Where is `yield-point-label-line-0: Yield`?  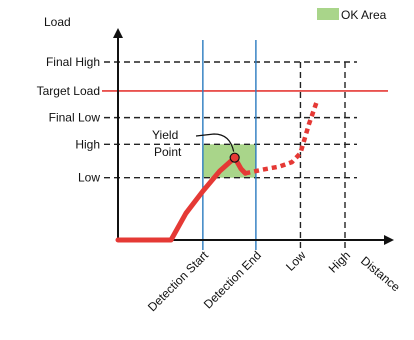 yield-point-label-line-0: Yield is located at coordinates (165, 135).